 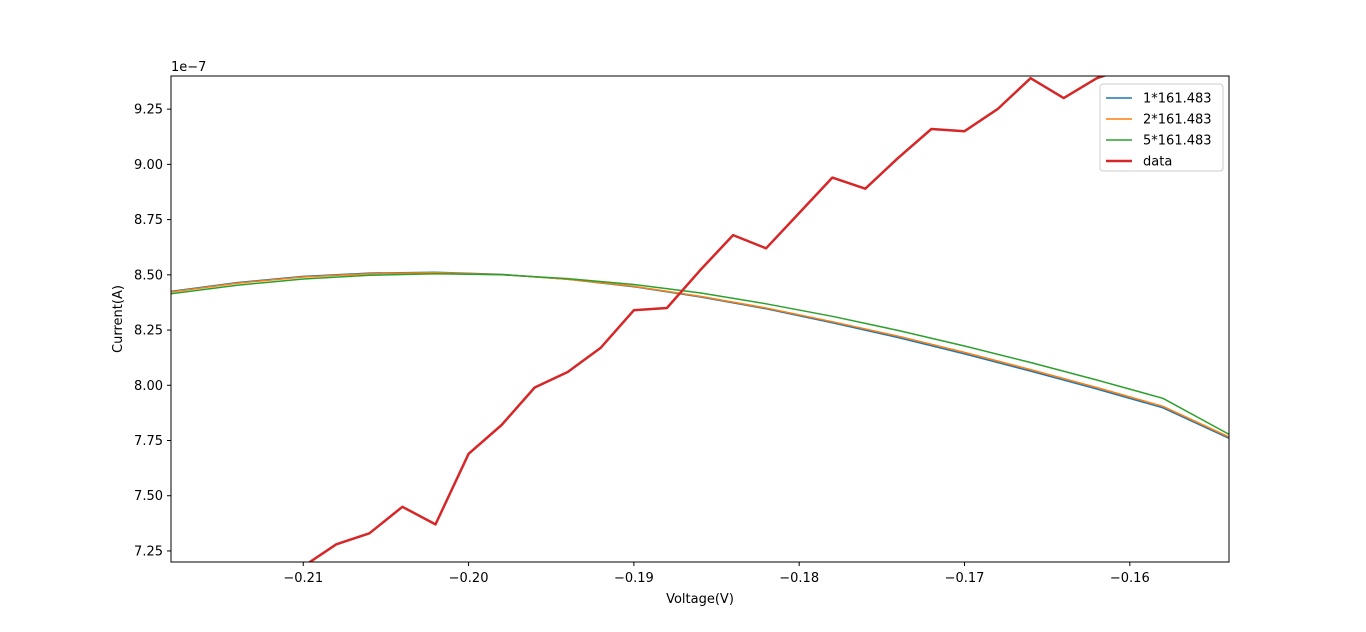 What do you see at coordinates (965, 578) in the screenshot?
I see `x-tick-label: −0.17` at bounding box center [965, 578].